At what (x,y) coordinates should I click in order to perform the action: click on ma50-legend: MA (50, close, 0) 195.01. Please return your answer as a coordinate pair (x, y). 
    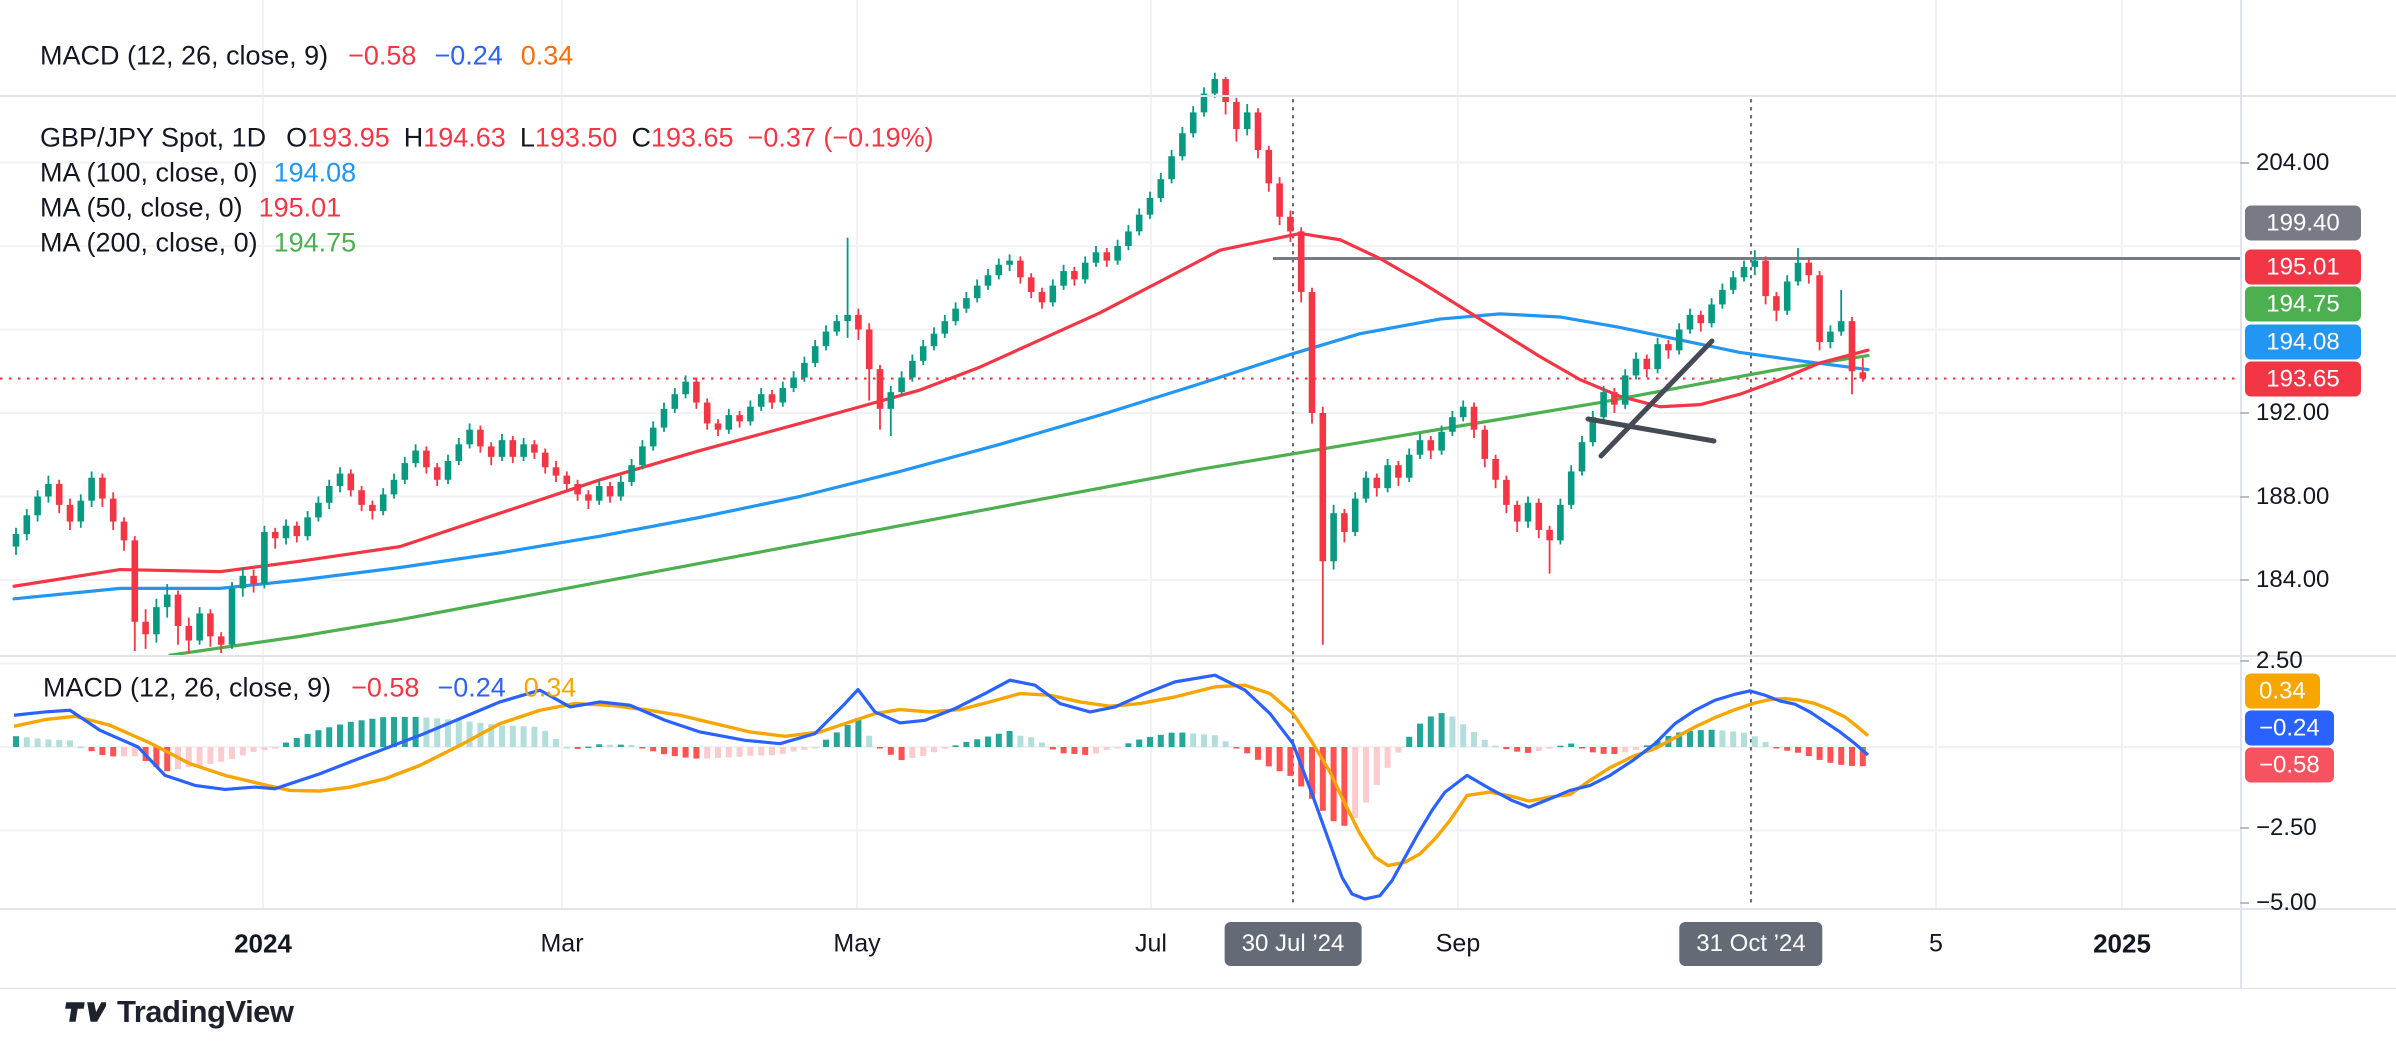
    Looking at the image, I should click on (190, 208).